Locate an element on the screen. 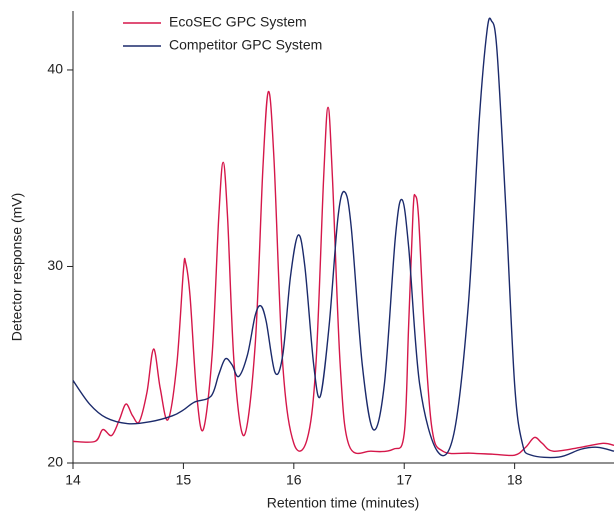  legend-label: EcoSEC GPC System is located at coordinates (238, 22).